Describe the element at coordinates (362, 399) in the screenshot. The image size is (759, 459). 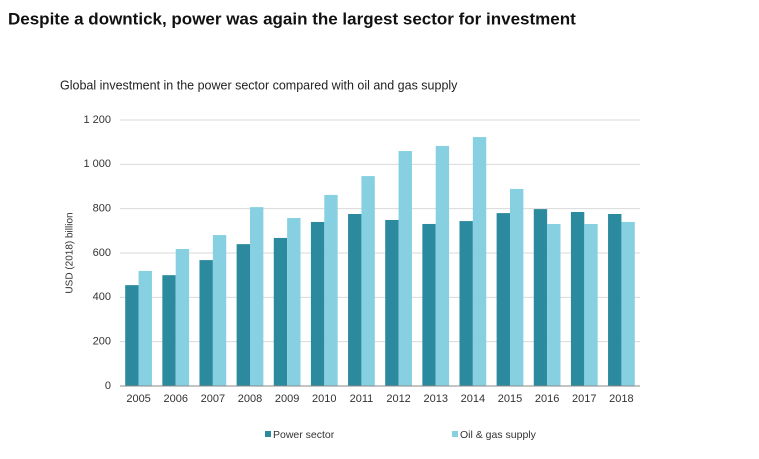
I see `x-tick-label: 2011` at that location.